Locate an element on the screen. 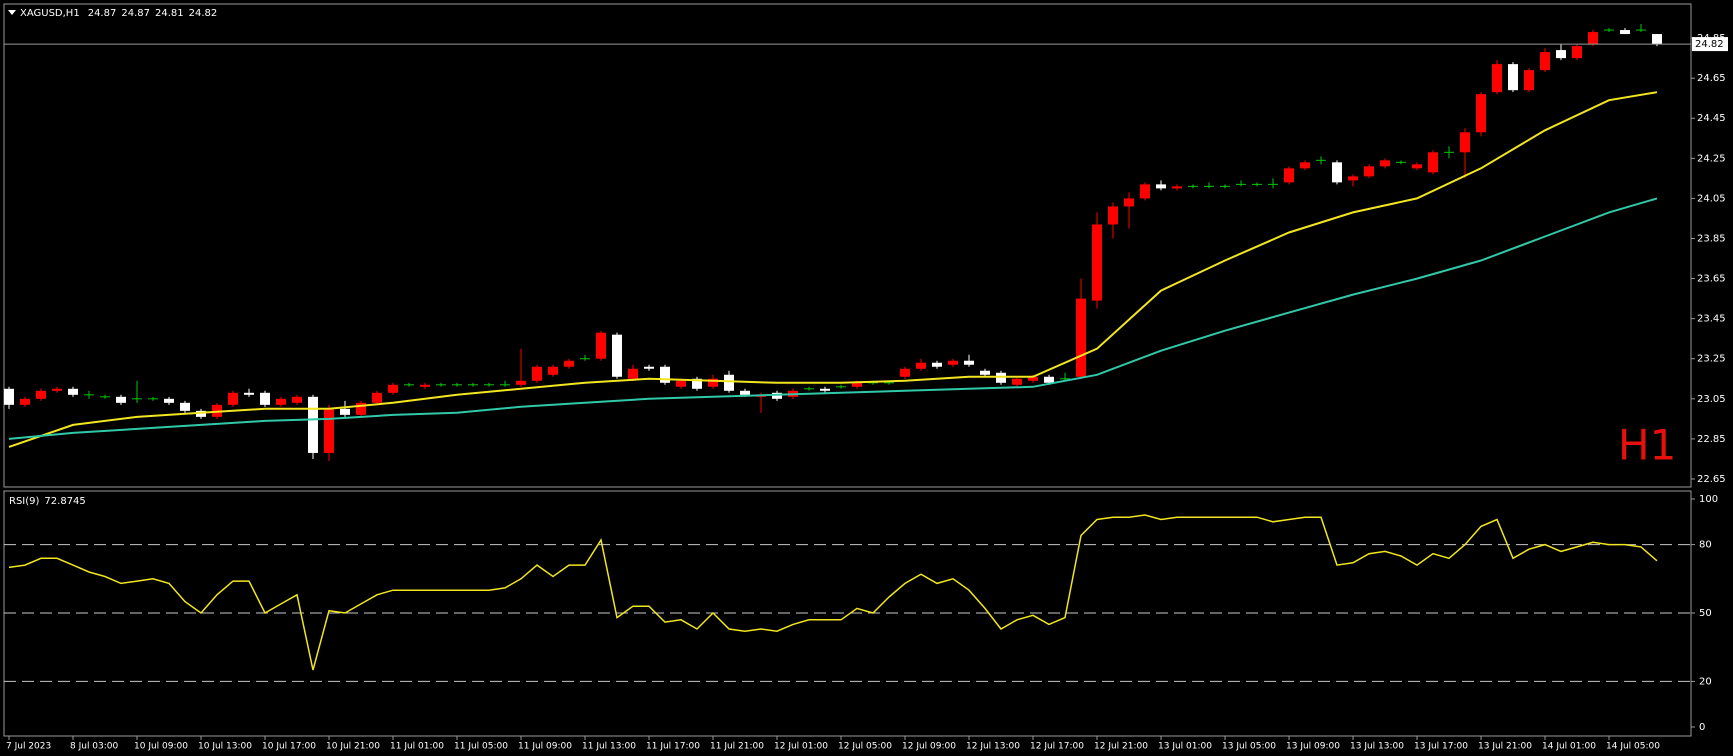 The image size is (1733, 756). x-tick-label: 10 Jul 13:00 is located at coordinates (225, 747).